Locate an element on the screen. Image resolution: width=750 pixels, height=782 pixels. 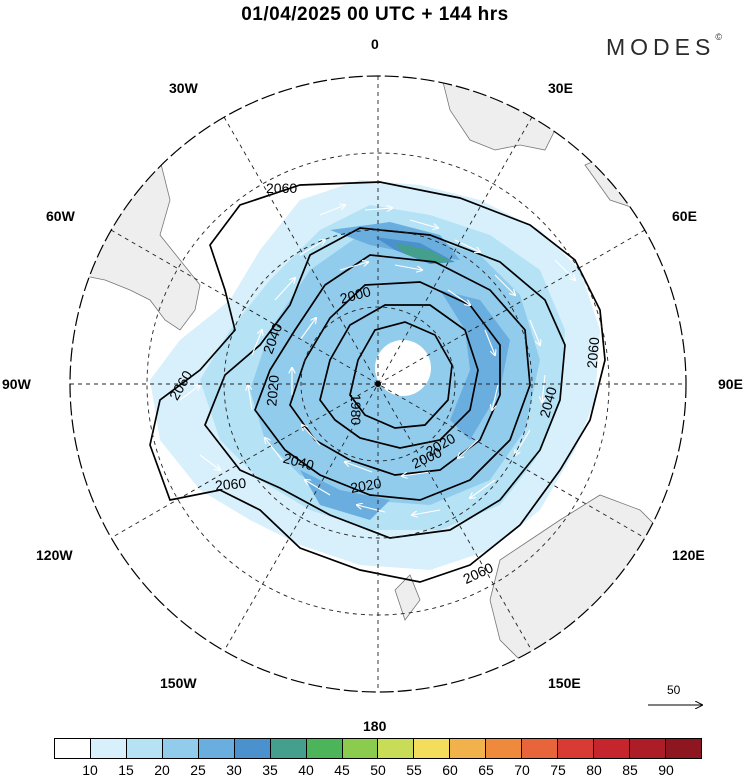
lon-label-90w: 90W is located at coordinates (16, 384).